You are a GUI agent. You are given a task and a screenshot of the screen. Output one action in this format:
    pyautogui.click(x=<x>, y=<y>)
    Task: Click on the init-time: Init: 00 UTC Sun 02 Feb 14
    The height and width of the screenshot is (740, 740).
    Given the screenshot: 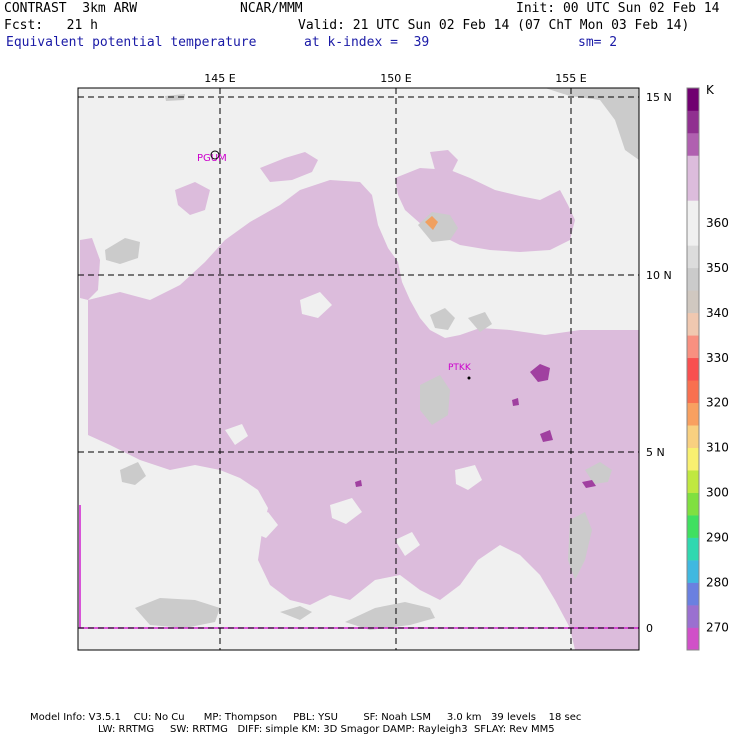 What is the action you would take?
    pyautogui.click(x=618, y=8)
    